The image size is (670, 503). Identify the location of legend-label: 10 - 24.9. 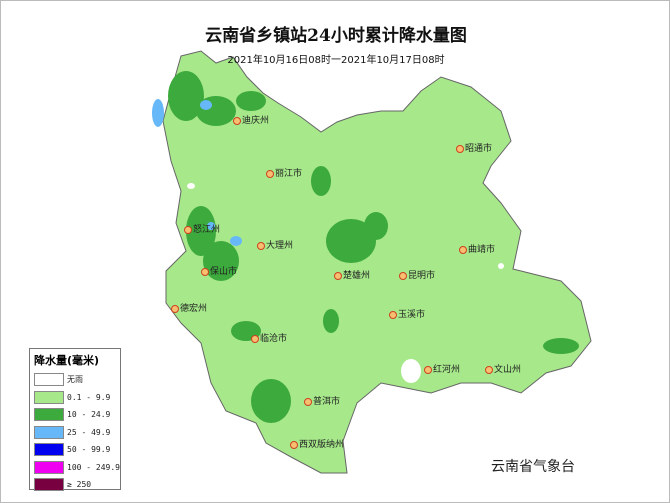
(89, 415).